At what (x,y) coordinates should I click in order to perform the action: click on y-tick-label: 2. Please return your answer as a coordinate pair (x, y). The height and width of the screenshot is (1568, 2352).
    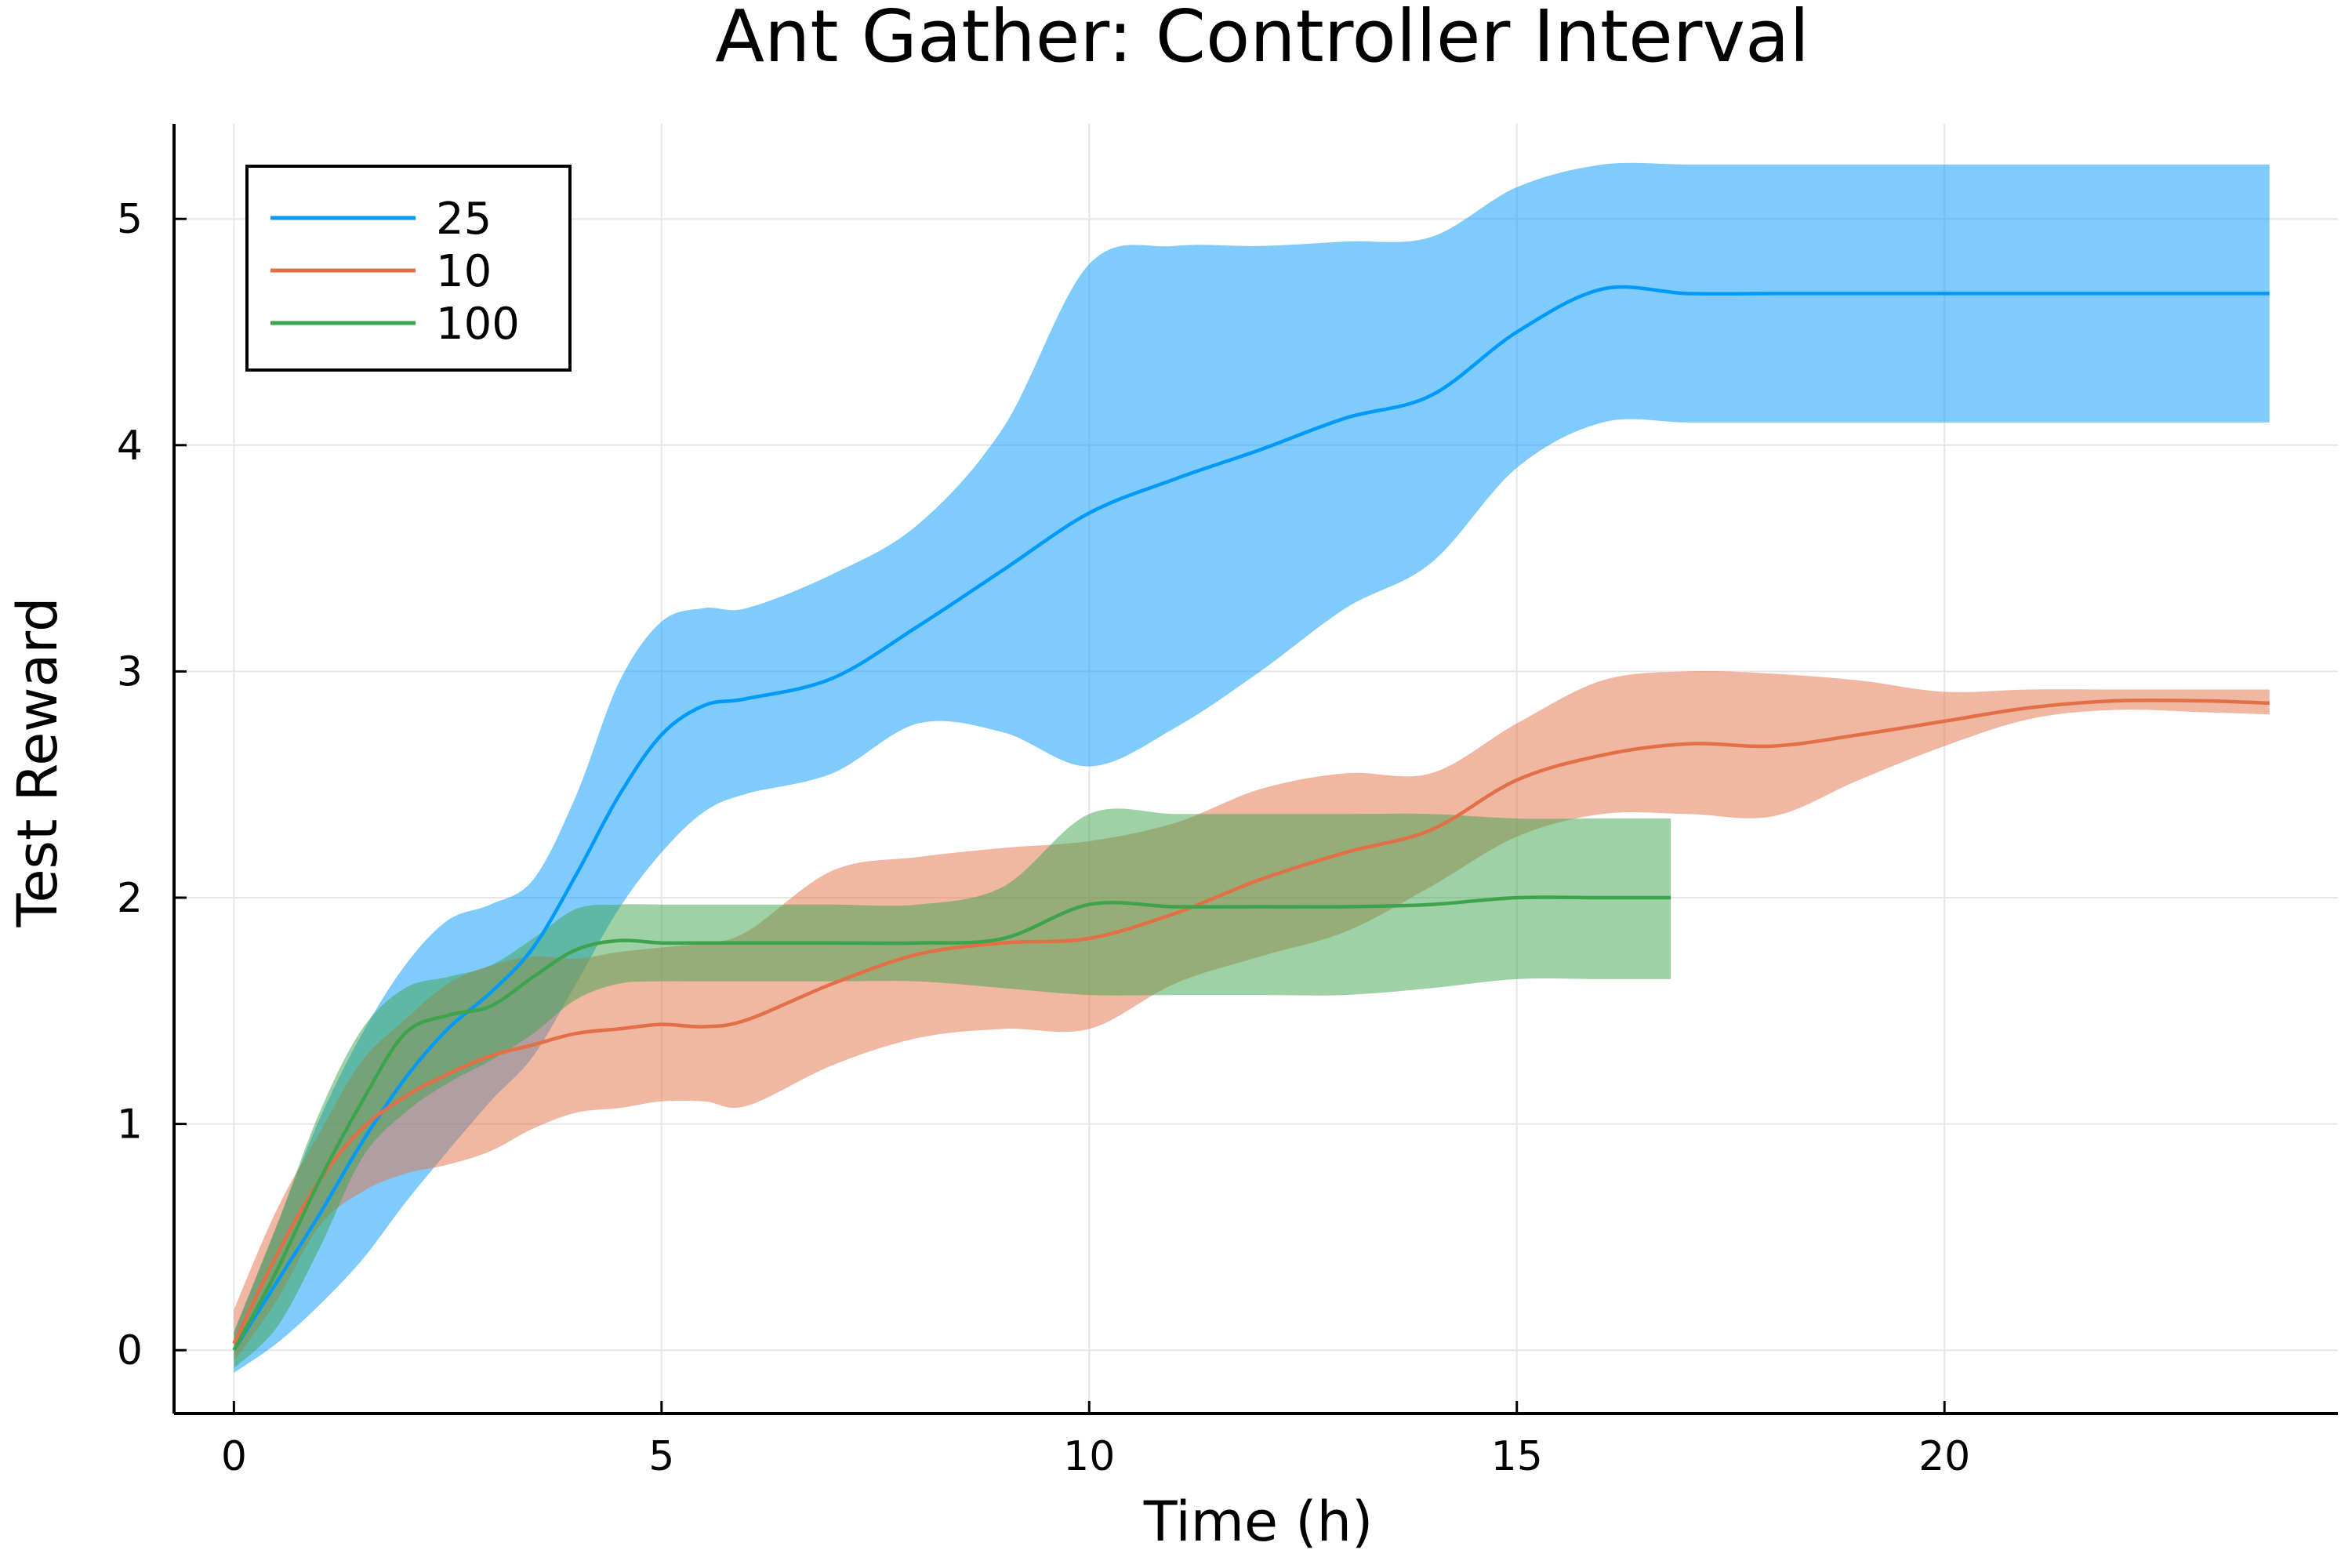
    Looking at the image, I should click on (130, 899).